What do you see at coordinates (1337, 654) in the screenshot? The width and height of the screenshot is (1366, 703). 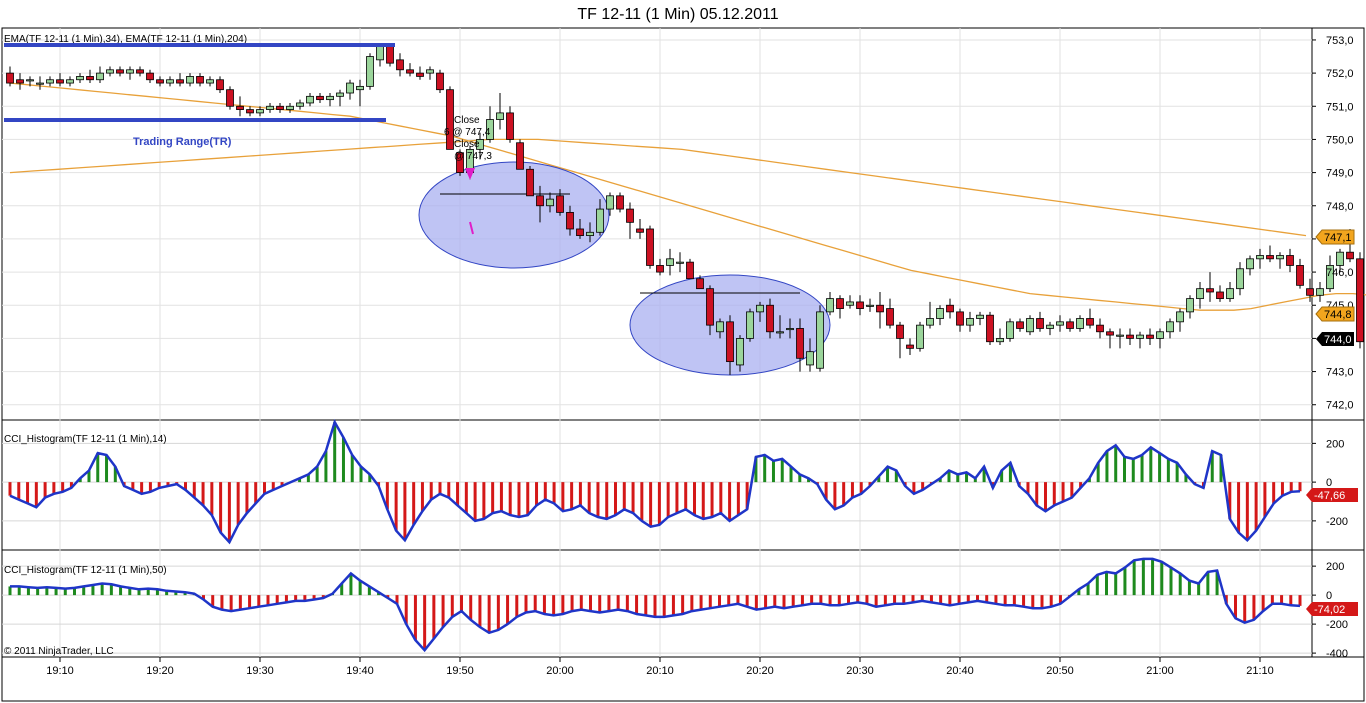 I see `cci50-tick-label: -400` at bounding box center [1337, 654].